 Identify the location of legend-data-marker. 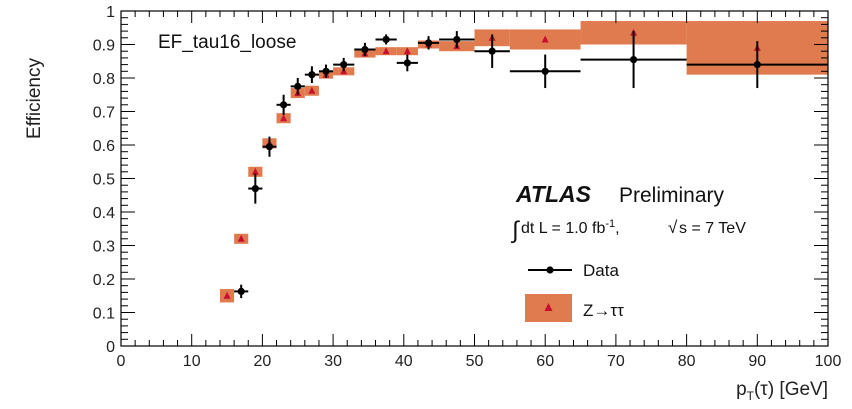
(550, 270).